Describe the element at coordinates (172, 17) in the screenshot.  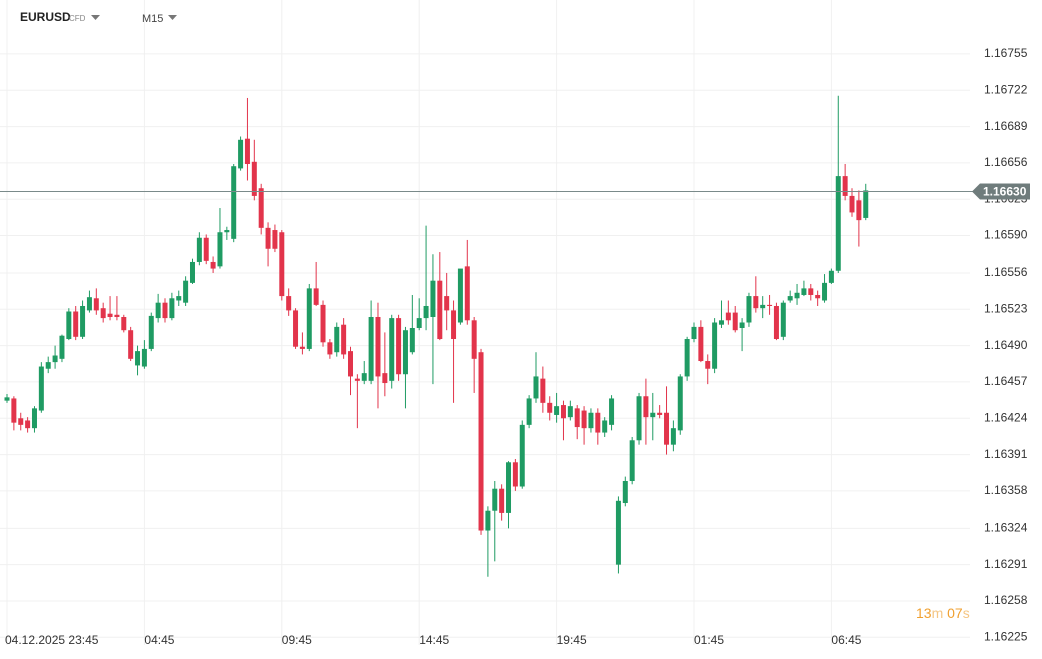
I see `timeframe-dropdown` at that location.